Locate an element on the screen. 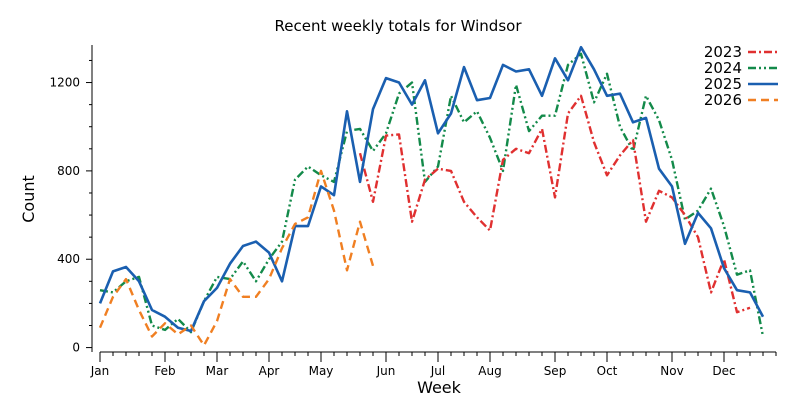 The width and height of the screenshot is (796, 418). x-tick-label: May is located at coordinates (321, 371).